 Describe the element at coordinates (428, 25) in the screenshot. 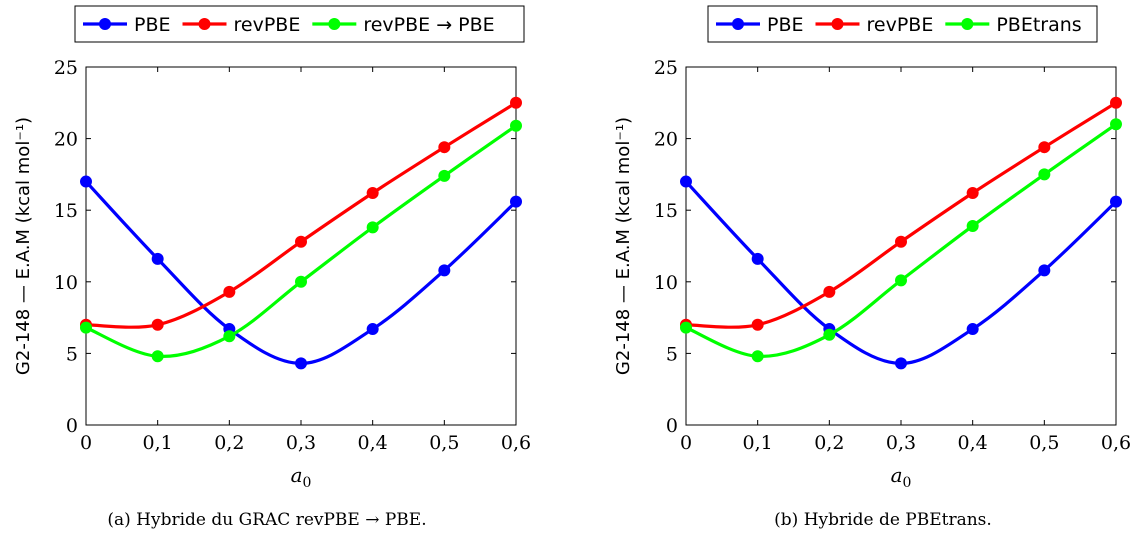

I see `legend-entry: revPBE → PBE` at that location.